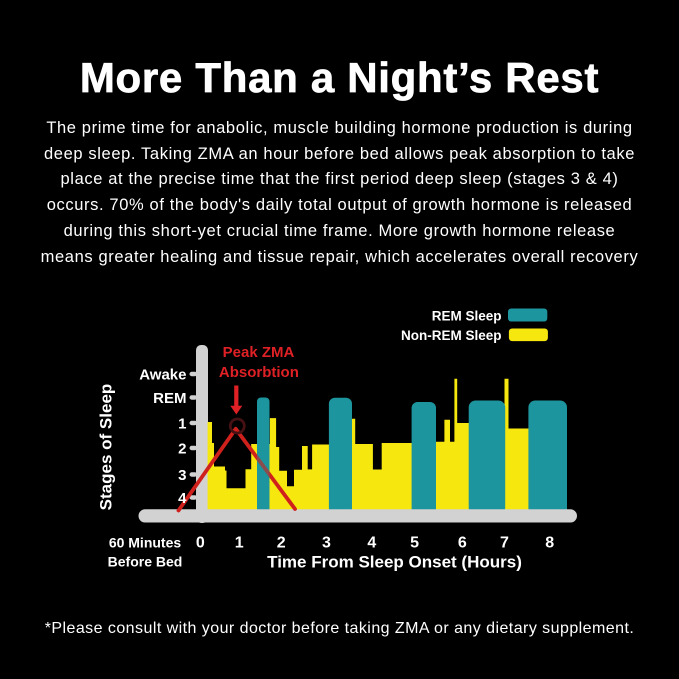 The height and width of the screenshot is (679, 679). I want to click on svg-text: 60 Minutes, so click(145, 542).